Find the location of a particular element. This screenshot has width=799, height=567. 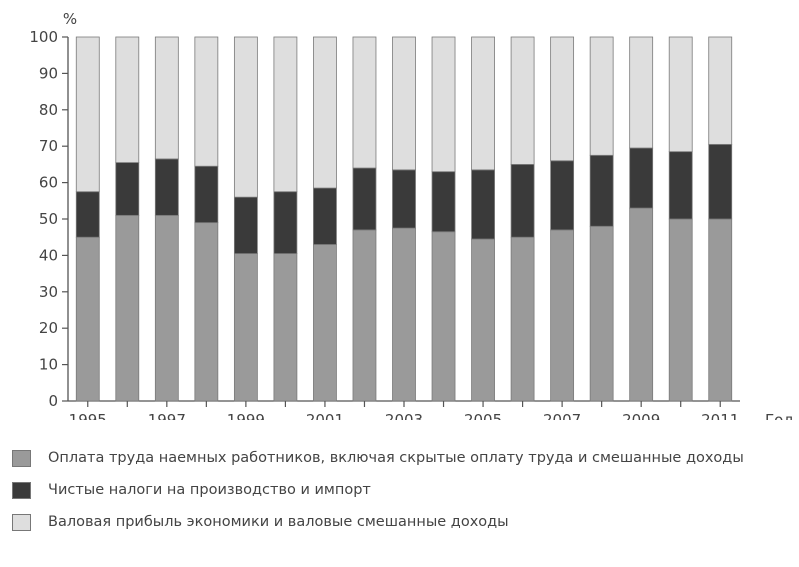

legend-swatch-gross-profit is located at coordinates (21, 522).